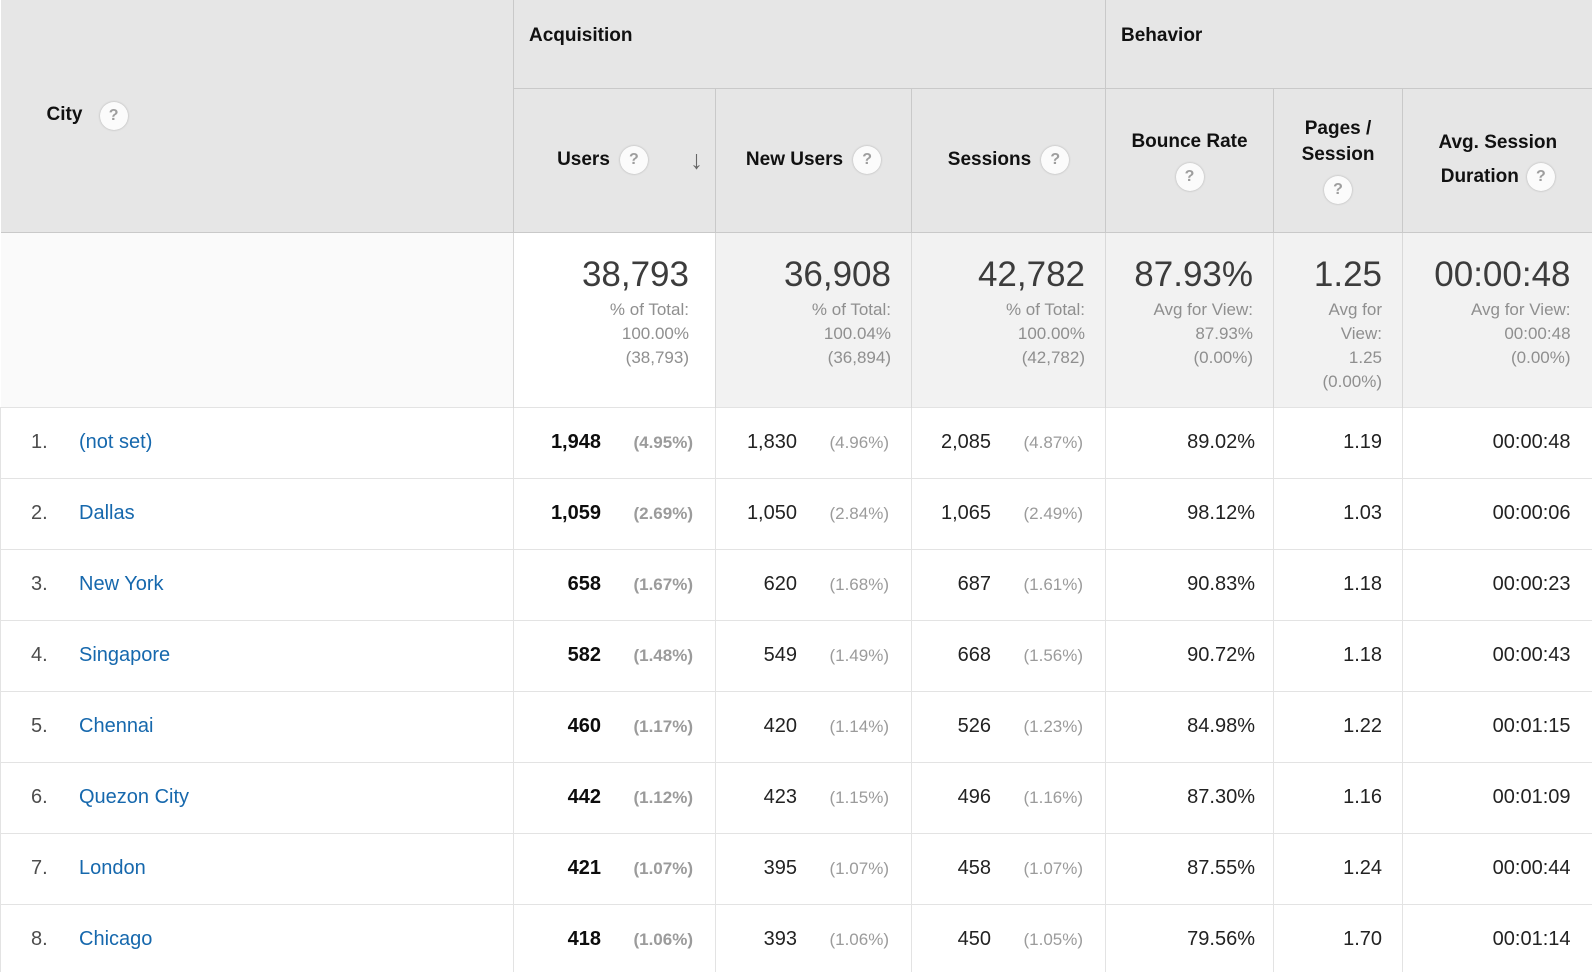  Describe the element at coordinates (1497, 160) in the screenshot. I see `column-header-avg-session-duration: Avg. Session Duration?` at that location.